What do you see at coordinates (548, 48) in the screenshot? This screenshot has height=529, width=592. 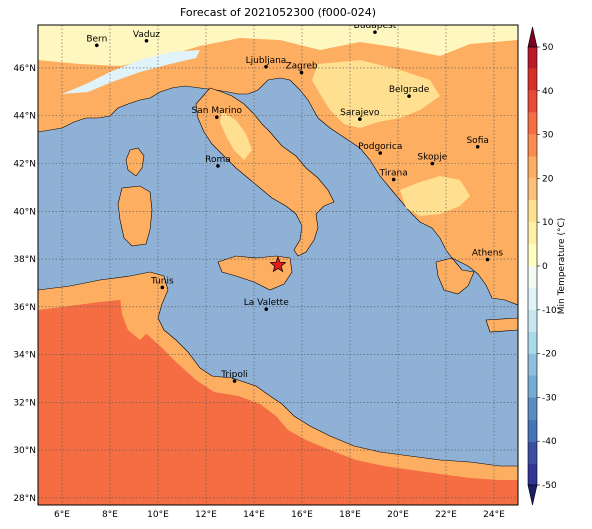 I see `colorbar-tick-label: 50` at bounding box center [548, 48].